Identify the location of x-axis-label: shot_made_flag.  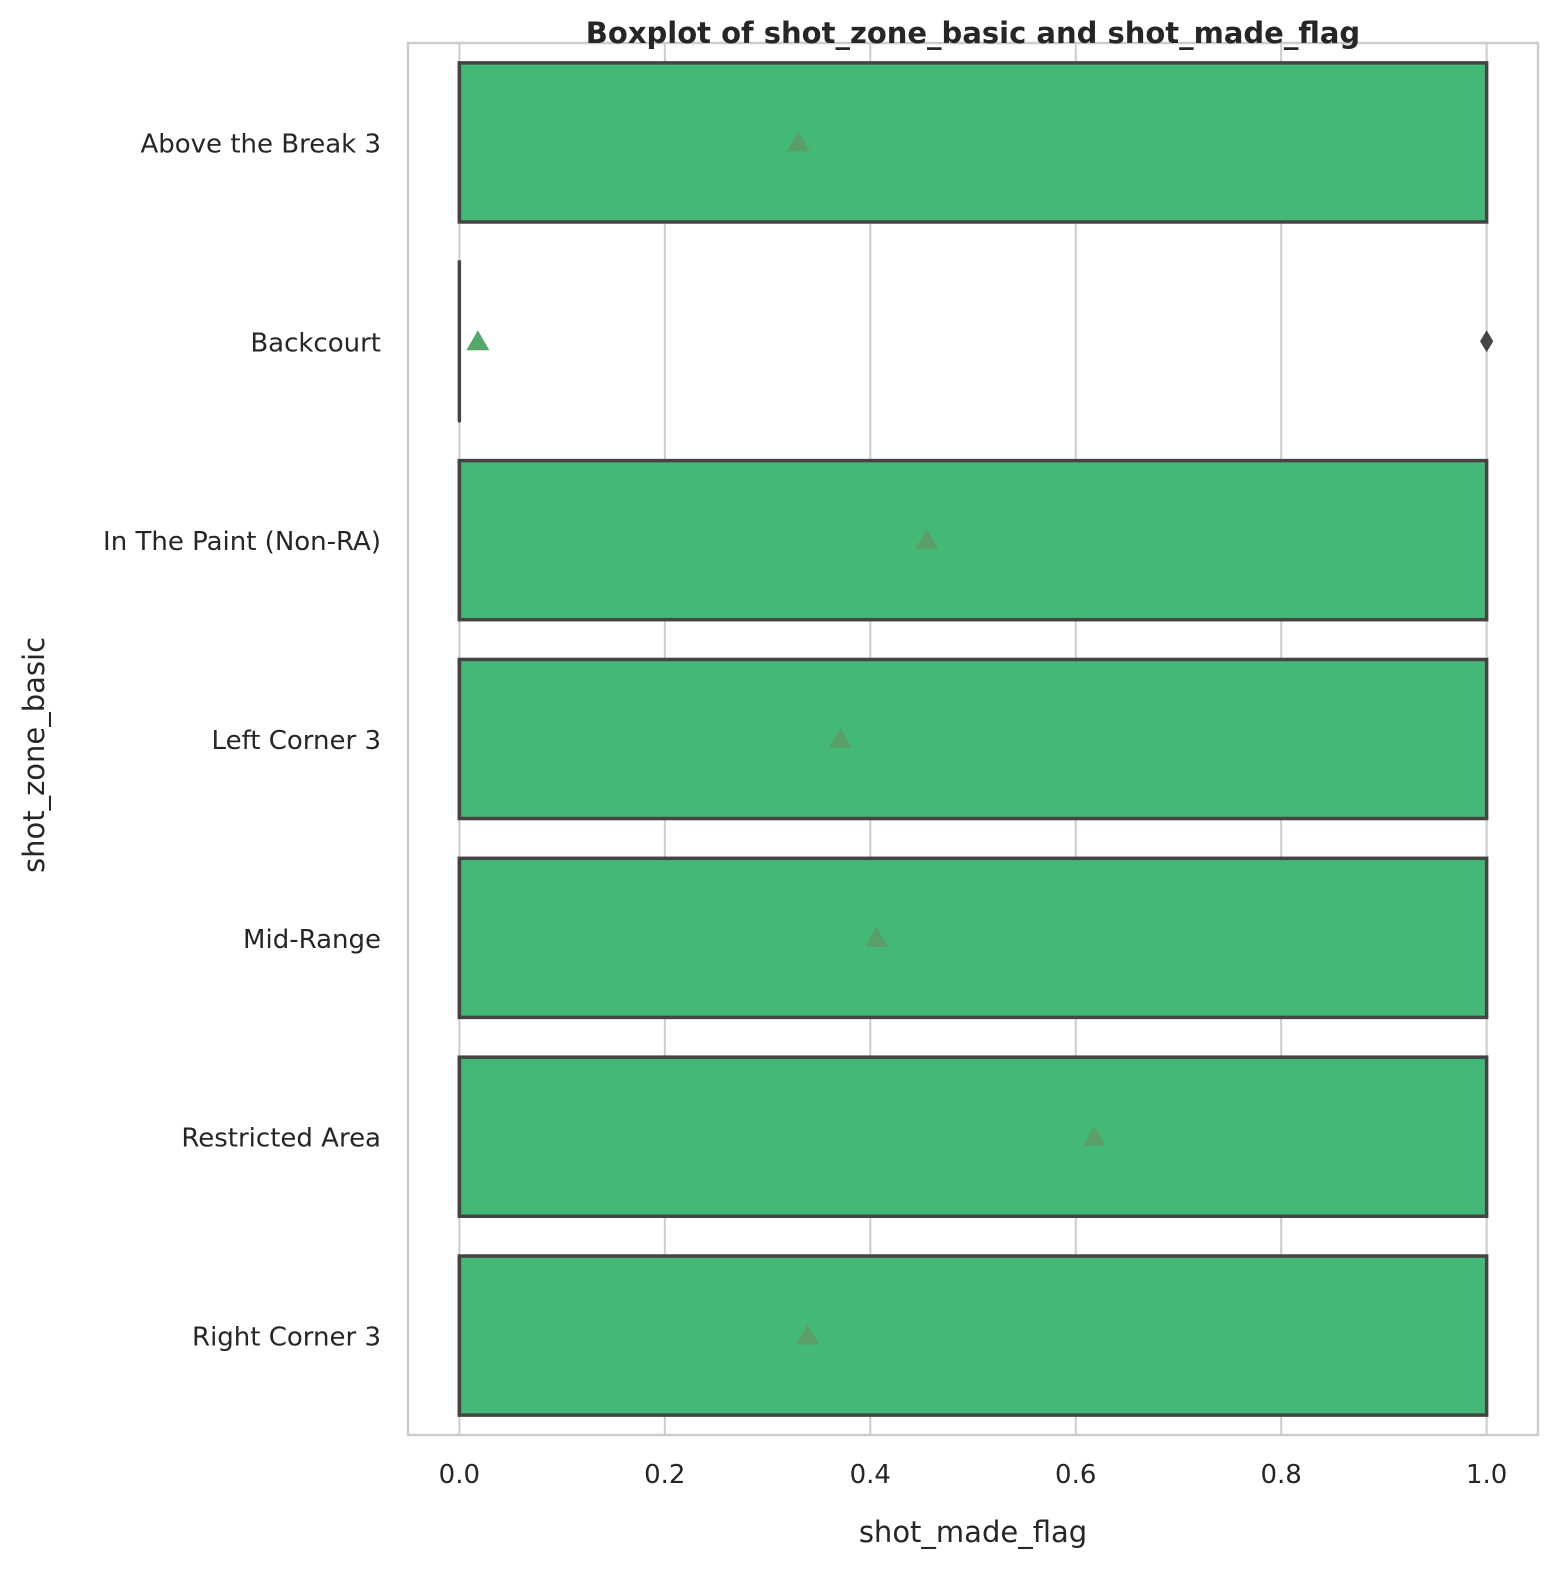
(973, 1532).